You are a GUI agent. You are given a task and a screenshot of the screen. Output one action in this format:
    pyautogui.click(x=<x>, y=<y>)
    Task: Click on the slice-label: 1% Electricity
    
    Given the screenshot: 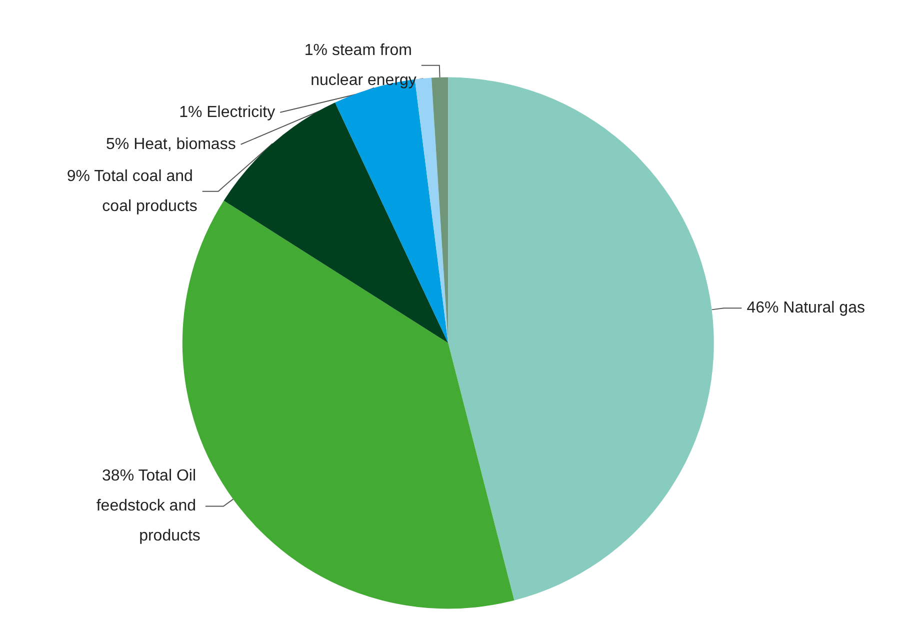 What is the action you would take?
    pyautogui.click(x=227, y=112)
    